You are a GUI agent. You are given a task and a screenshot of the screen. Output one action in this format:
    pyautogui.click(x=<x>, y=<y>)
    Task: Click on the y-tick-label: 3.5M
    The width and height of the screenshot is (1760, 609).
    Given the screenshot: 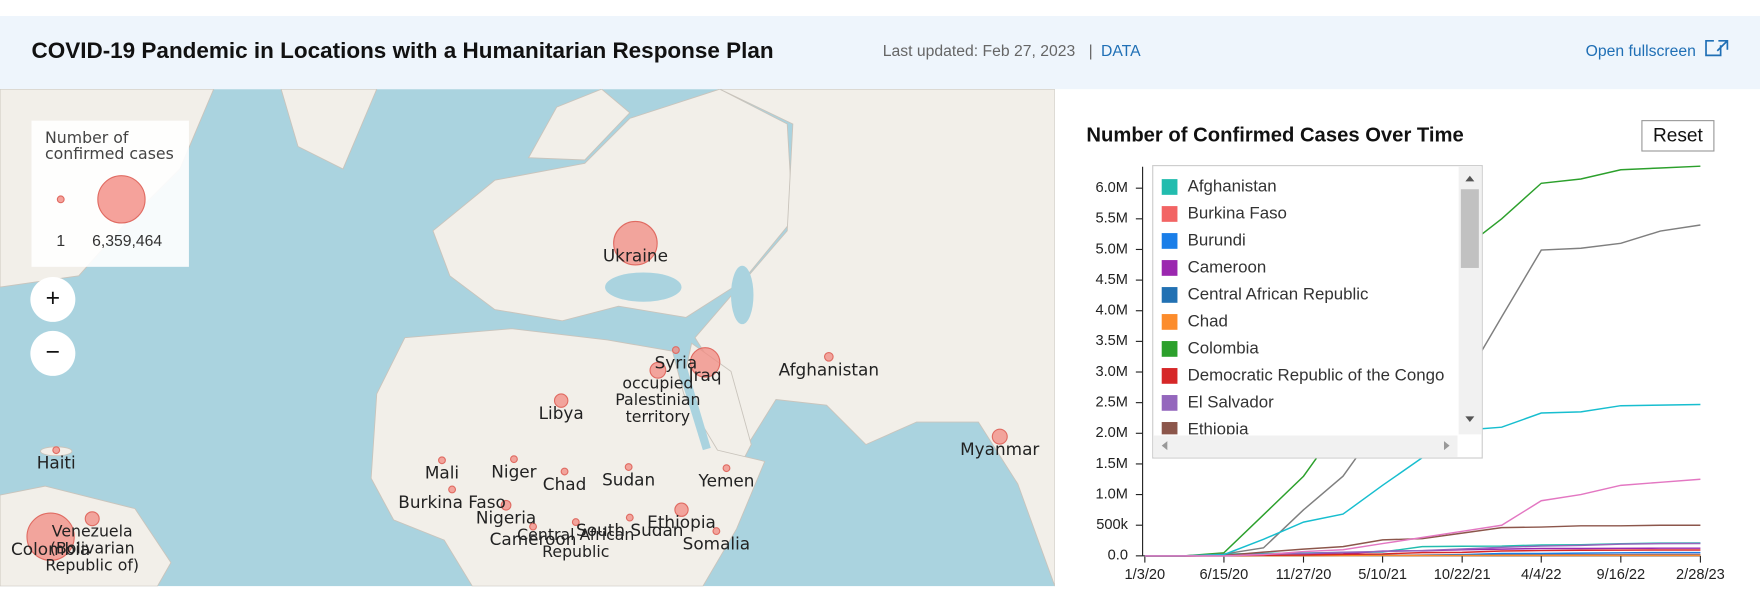 What is the action you would take?
    pyautogui.click(x=1111, y=341)
    